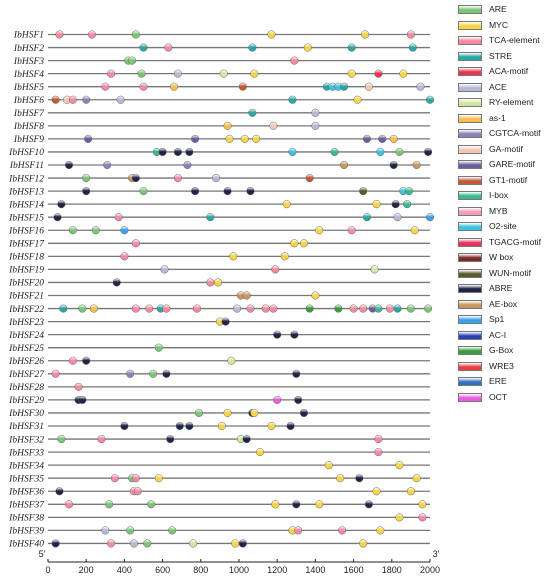  Describe the element at coordinates (219, 414) in the screenshot. I see `gene-row-IbHSF30: IbHSF30` at that location.